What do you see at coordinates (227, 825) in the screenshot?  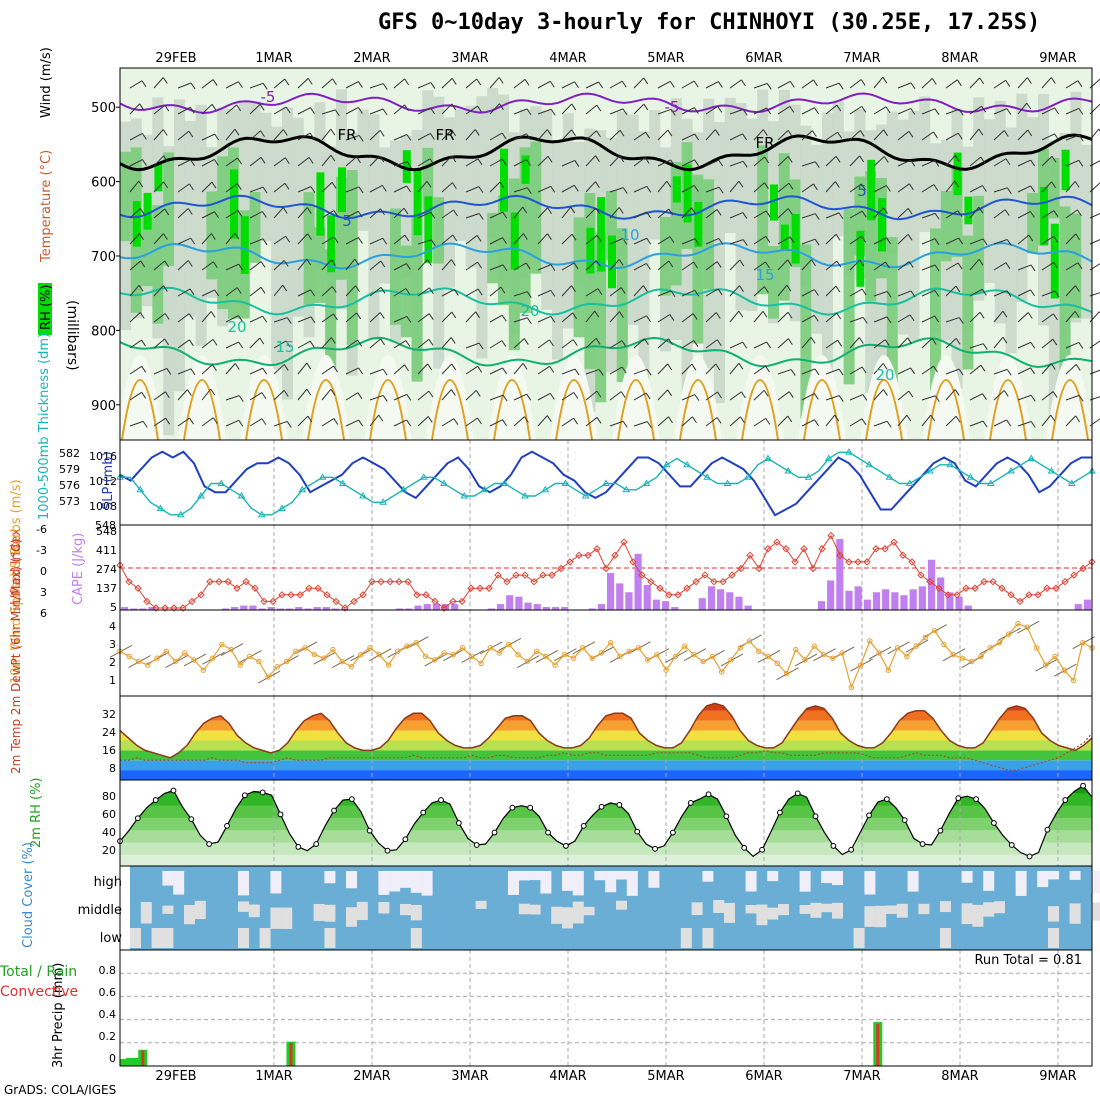 I see `rh-marker` at bounding box center [227, 825].